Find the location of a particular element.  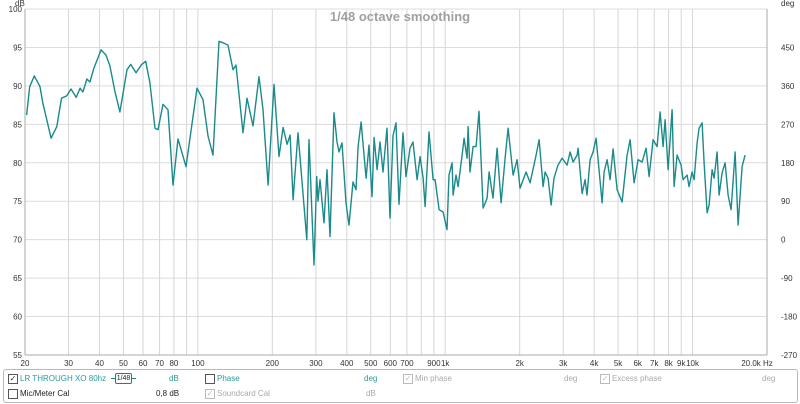

x-tick-label: 30 is located at coordinates (68, 362).